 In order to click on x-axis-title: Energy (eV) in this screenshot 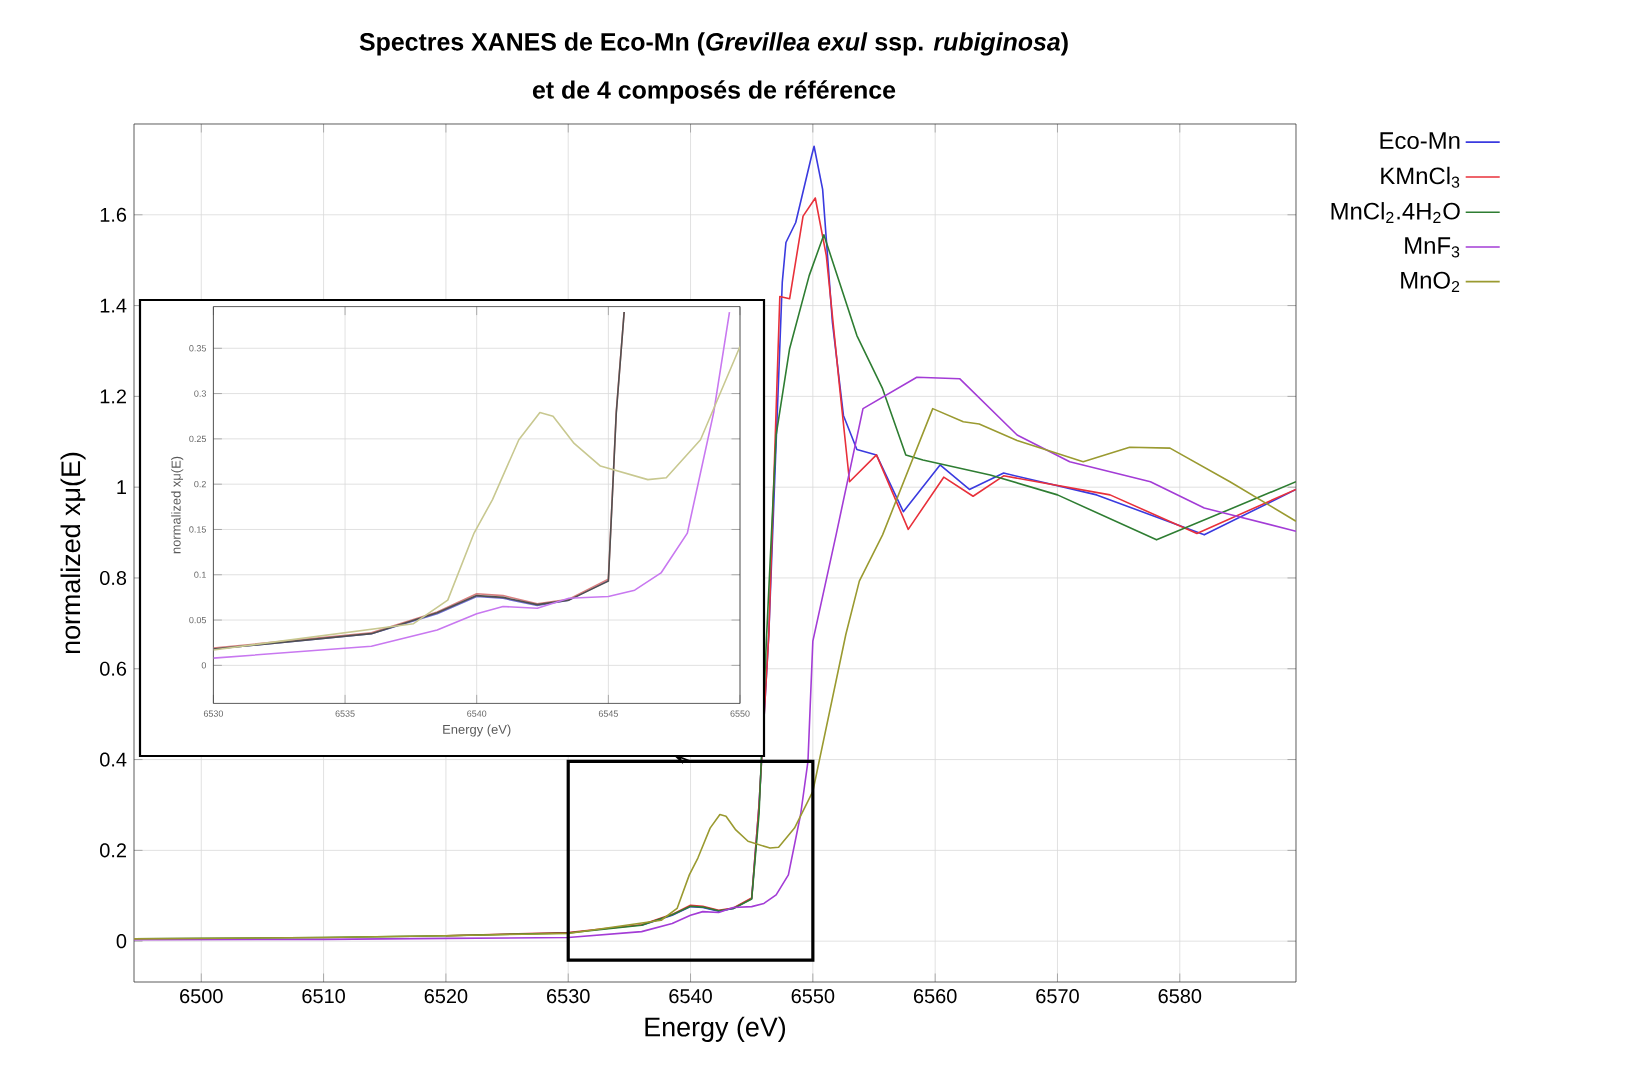, I will do `click(715, 1029)`.